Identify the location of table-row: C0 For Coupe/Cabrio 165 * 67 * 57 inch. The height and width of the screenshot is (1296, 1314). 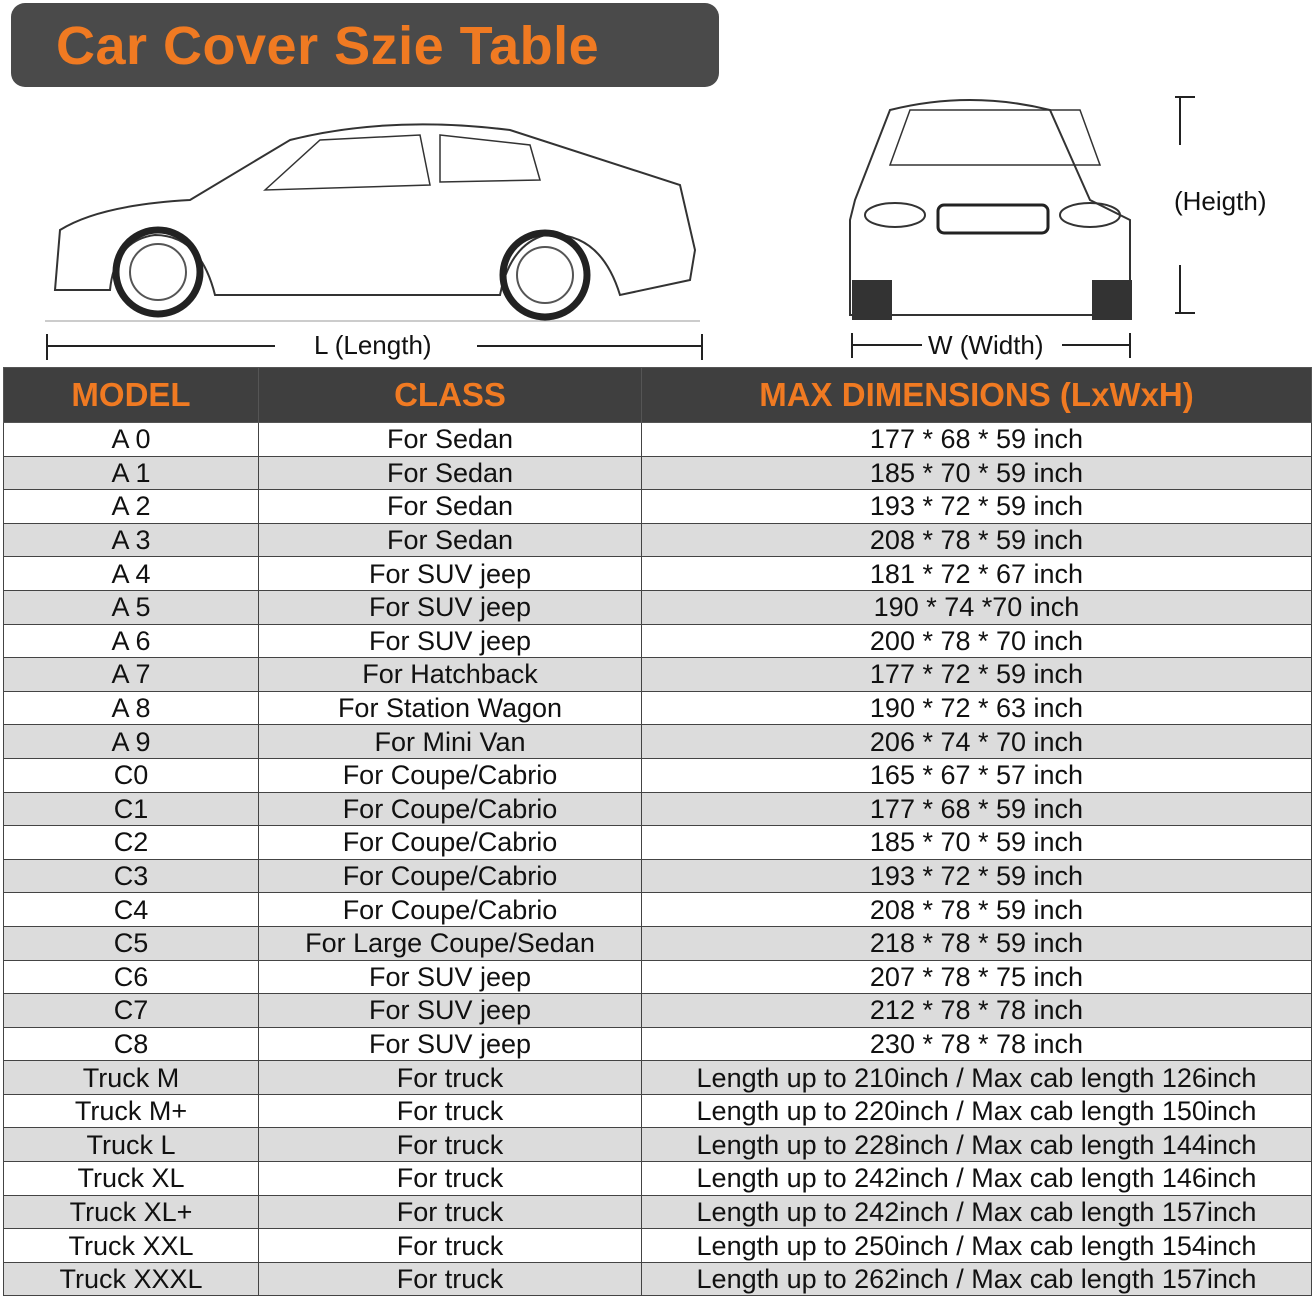
(657, 775).